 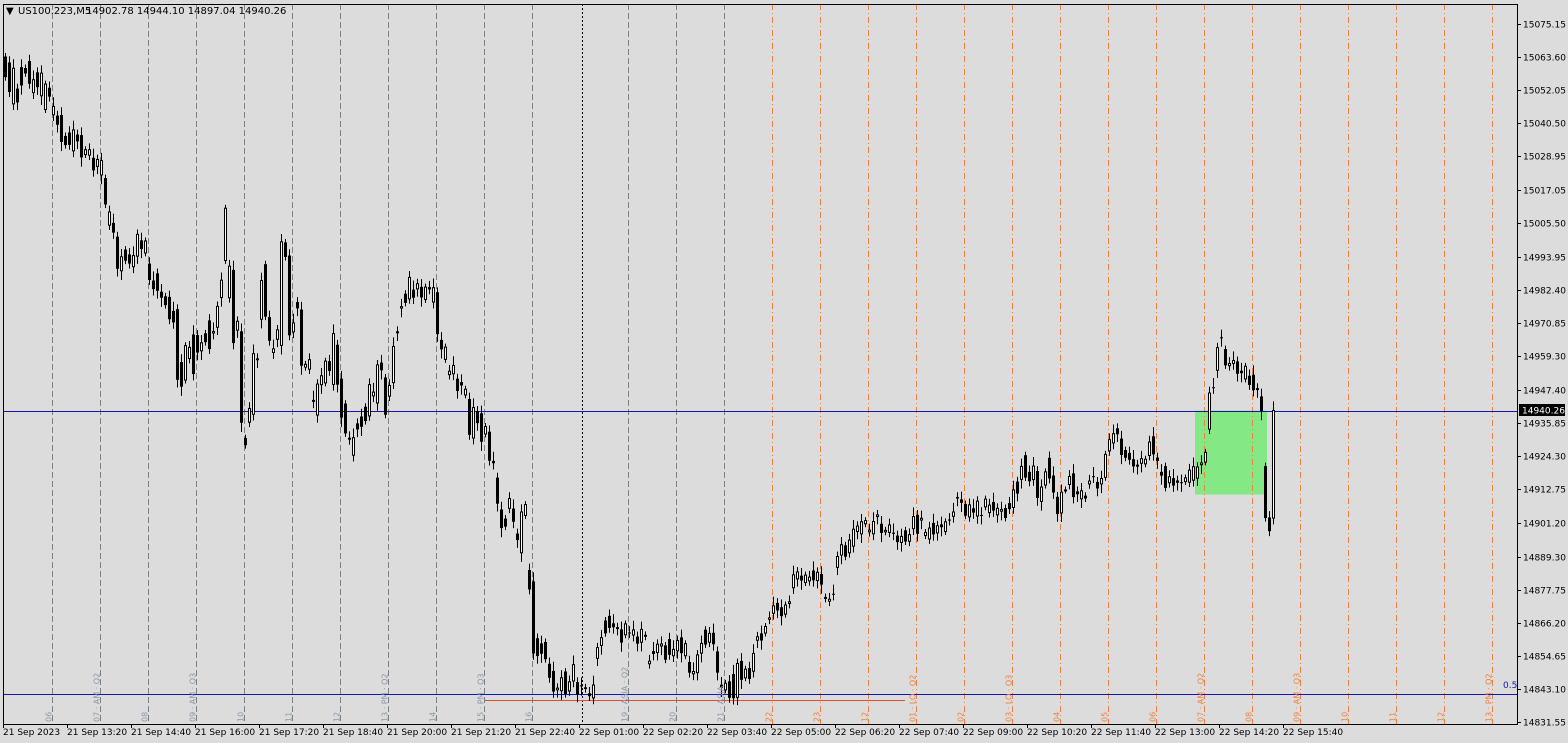 I want to click on orange-session-label: 09 · AM · Q3, so click(x=1297, y=697).